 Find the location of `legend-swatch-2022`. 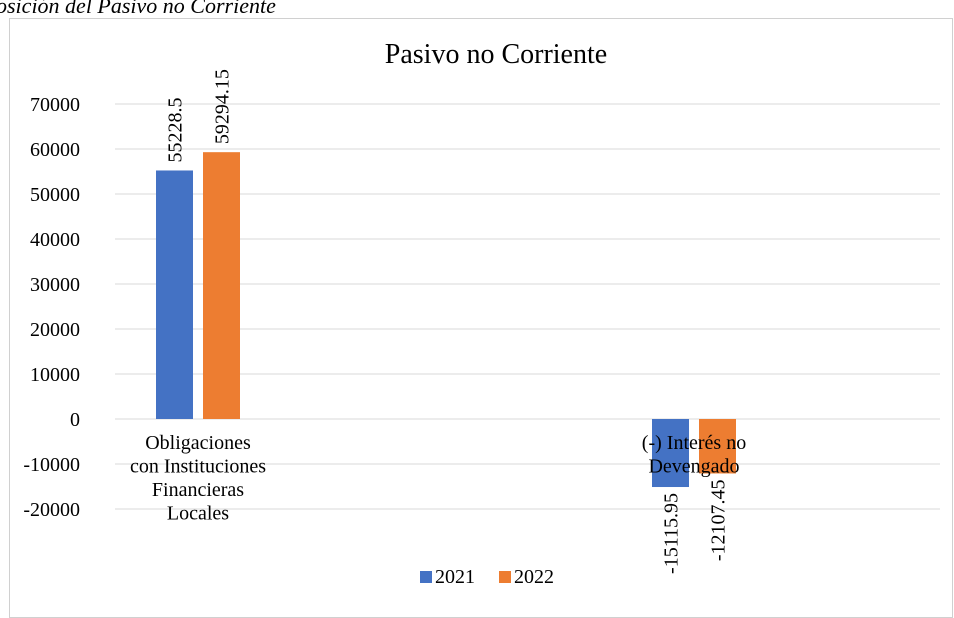

legend-swatch-2022 is located at coordinates (505, 577).